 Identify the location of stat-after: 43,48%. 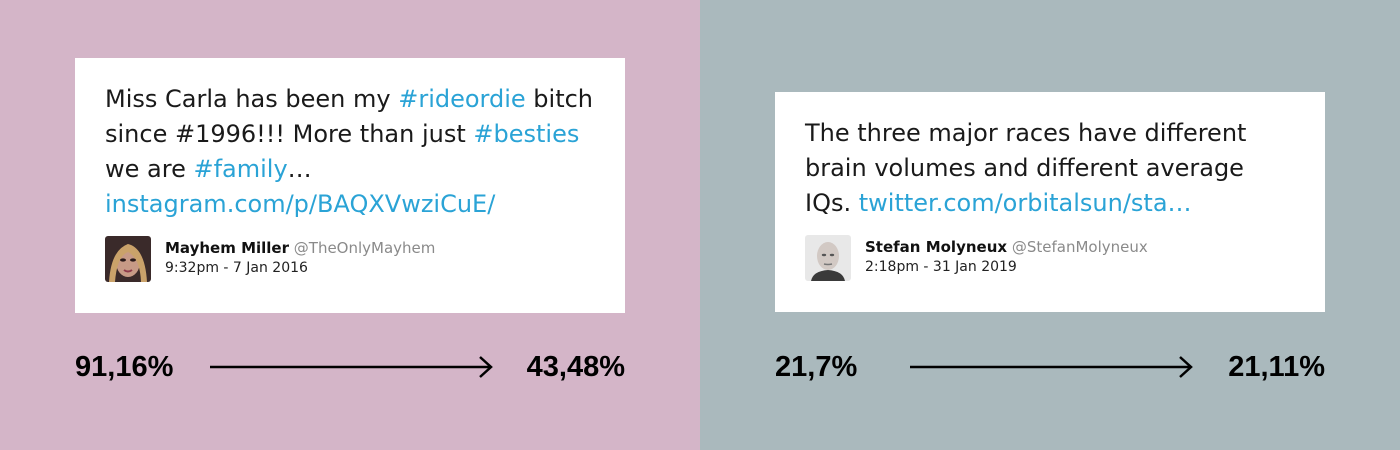
(575, 367).